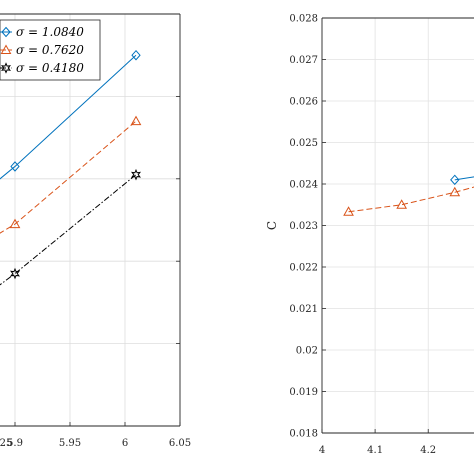  I want to click on y-axis-label: C, so click(272, 225).